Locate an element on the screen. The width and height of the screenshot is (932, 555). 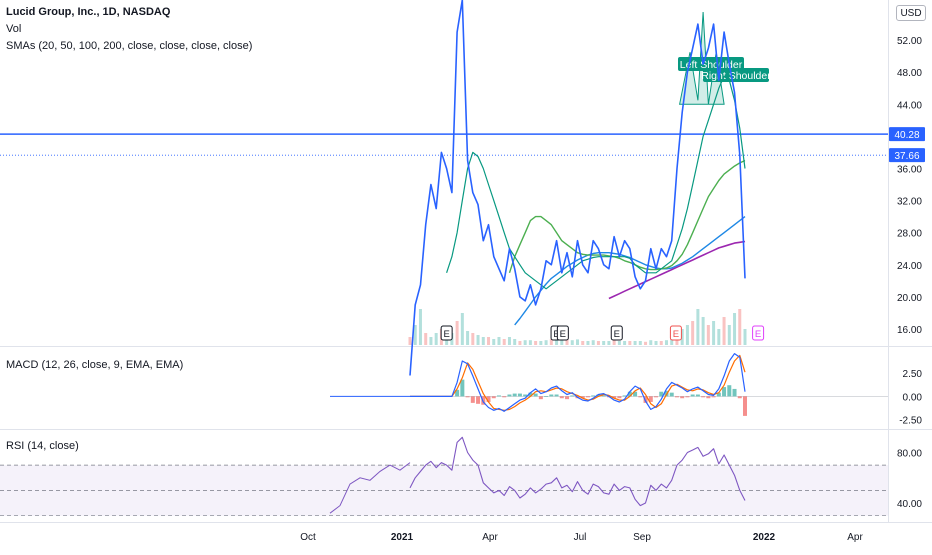
hline-price-badge is located at coordinates (907, 134).